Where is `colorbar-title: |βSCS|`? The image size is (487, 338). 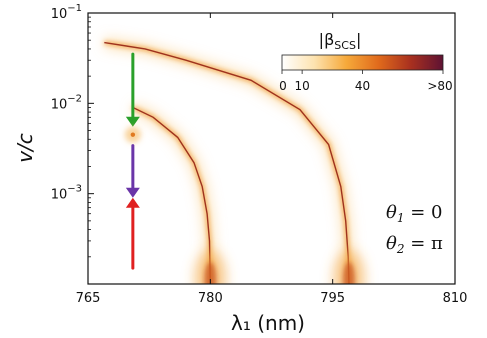 colorbar-title: |βSCS| is located at coordinates (340, 41).